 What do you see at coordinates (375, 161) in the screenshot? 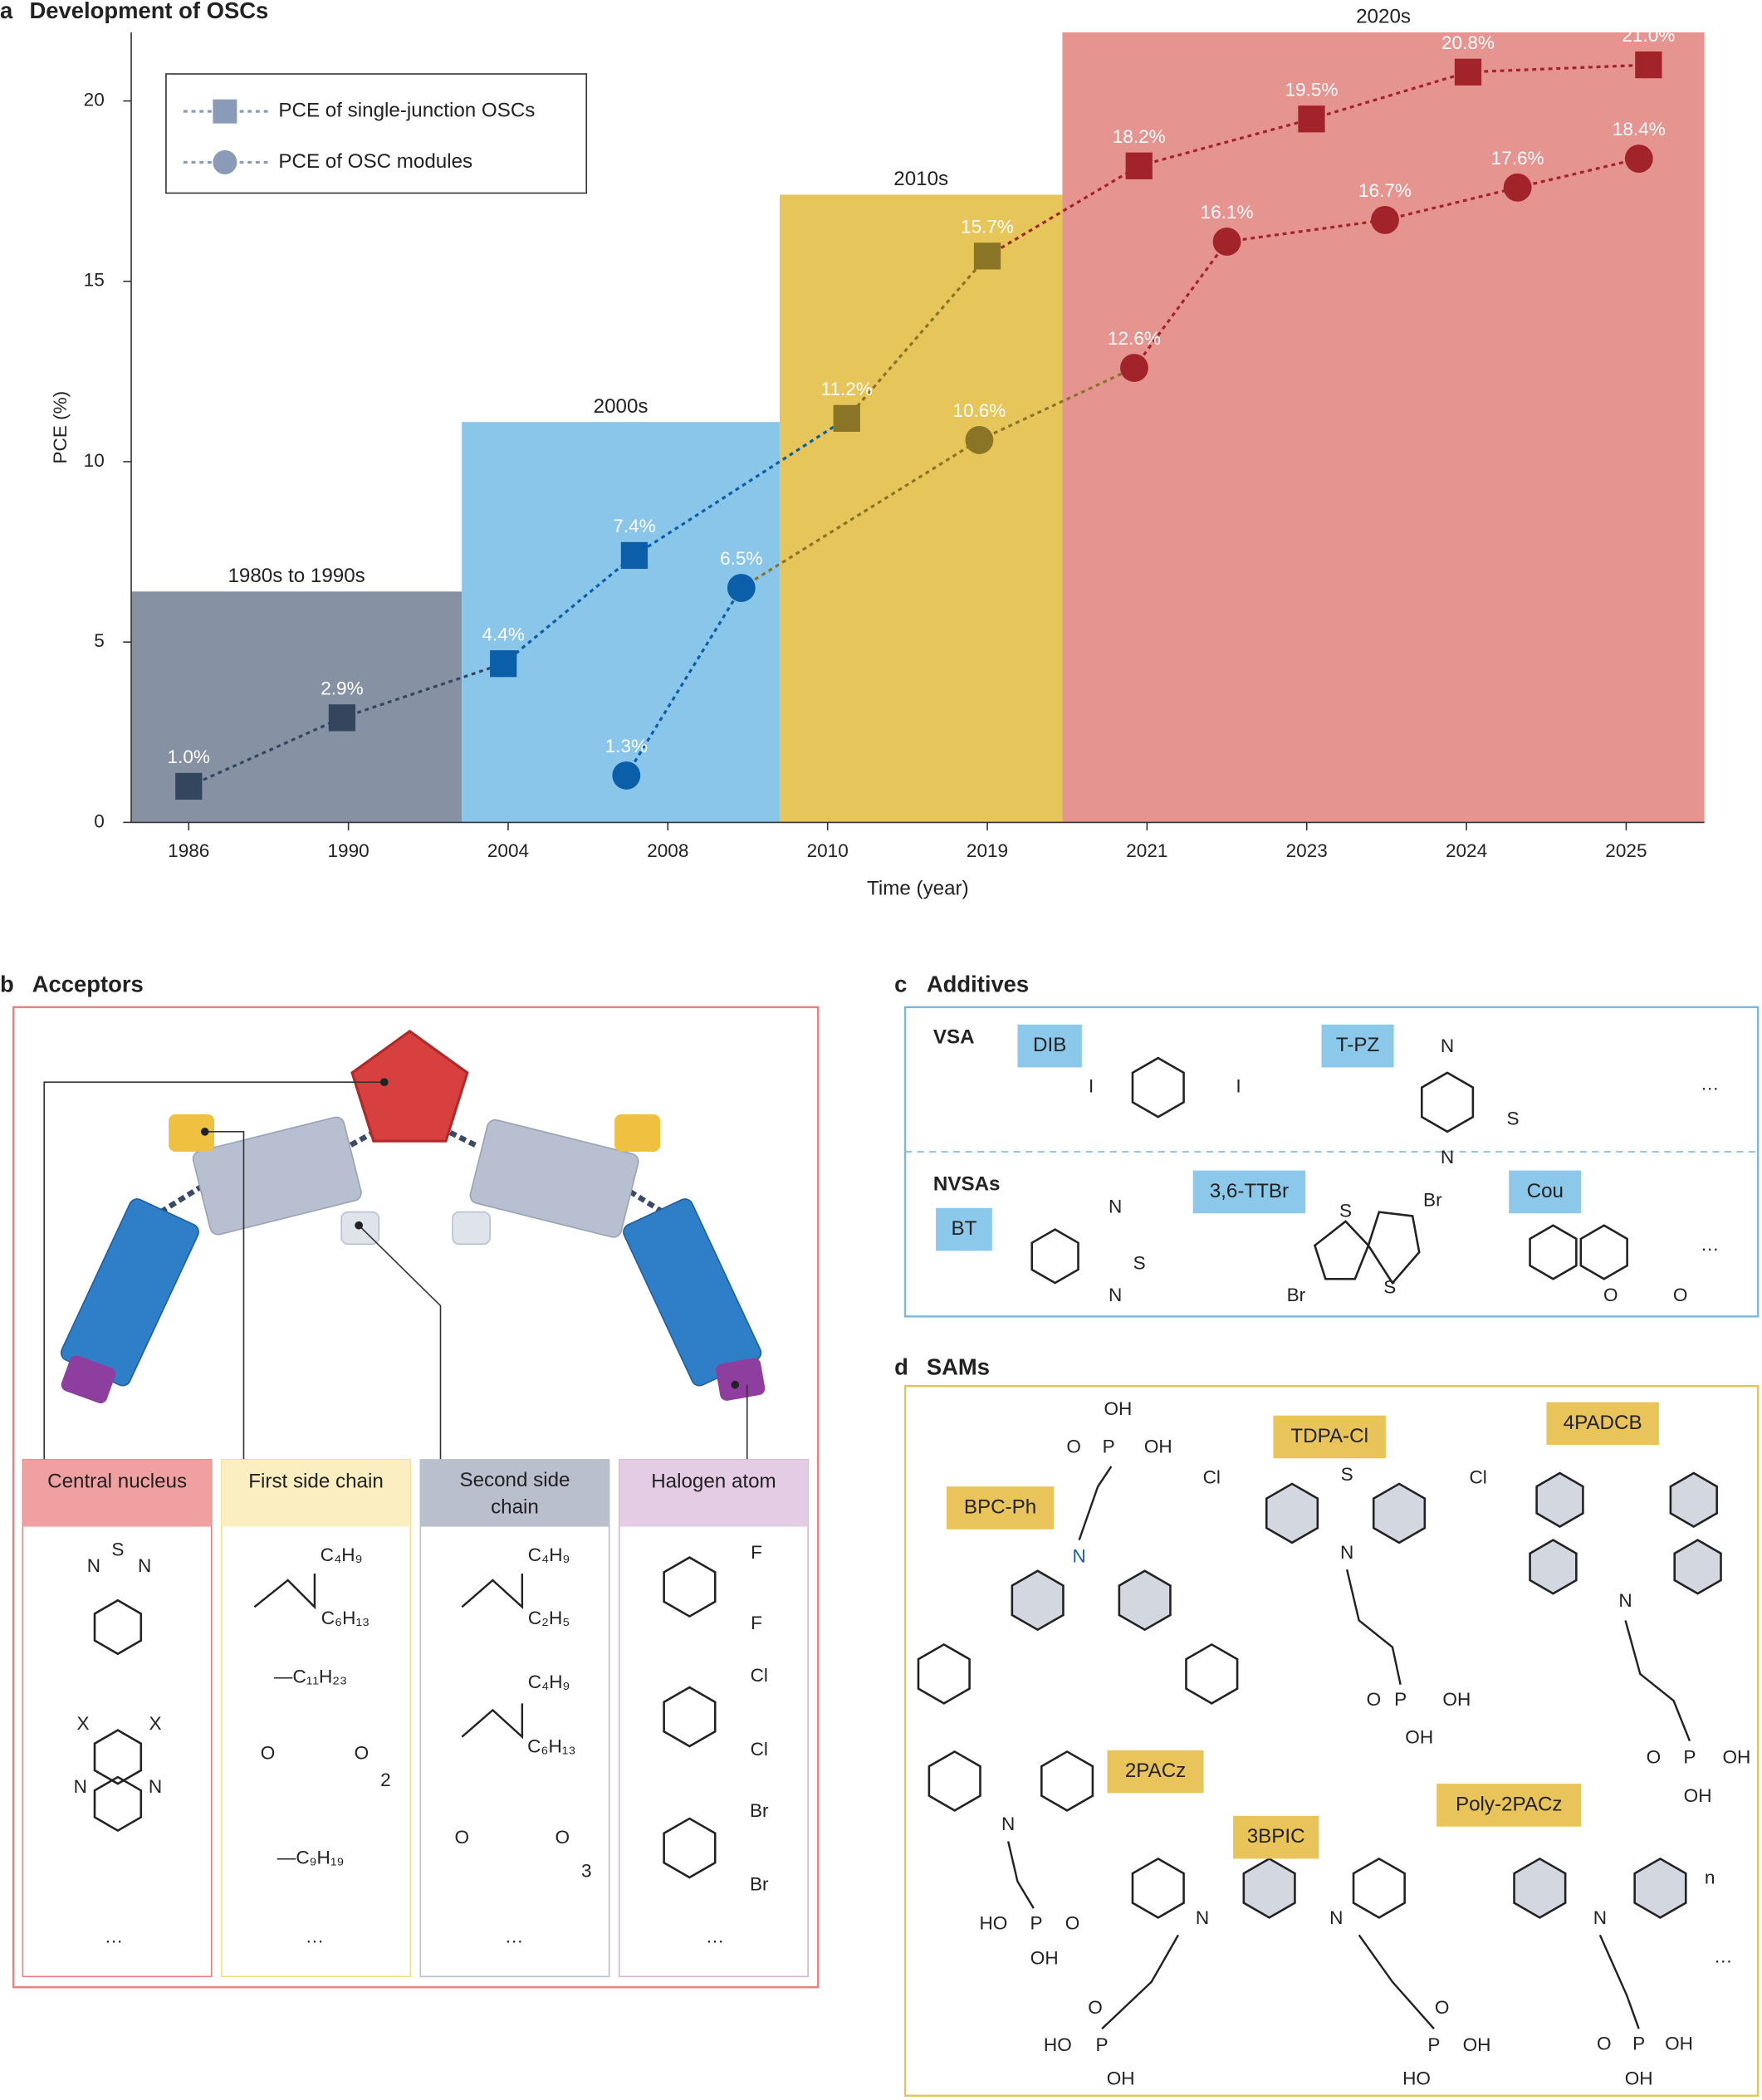
I see `legend-label: PCE of OSC modules` at bounding box center [375, 161].